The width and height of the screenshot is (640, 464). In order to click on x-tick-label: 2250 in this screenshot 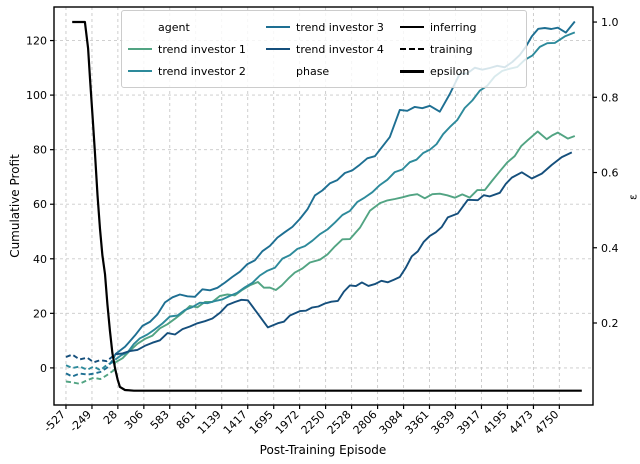, I will do `click(313, 422)`.